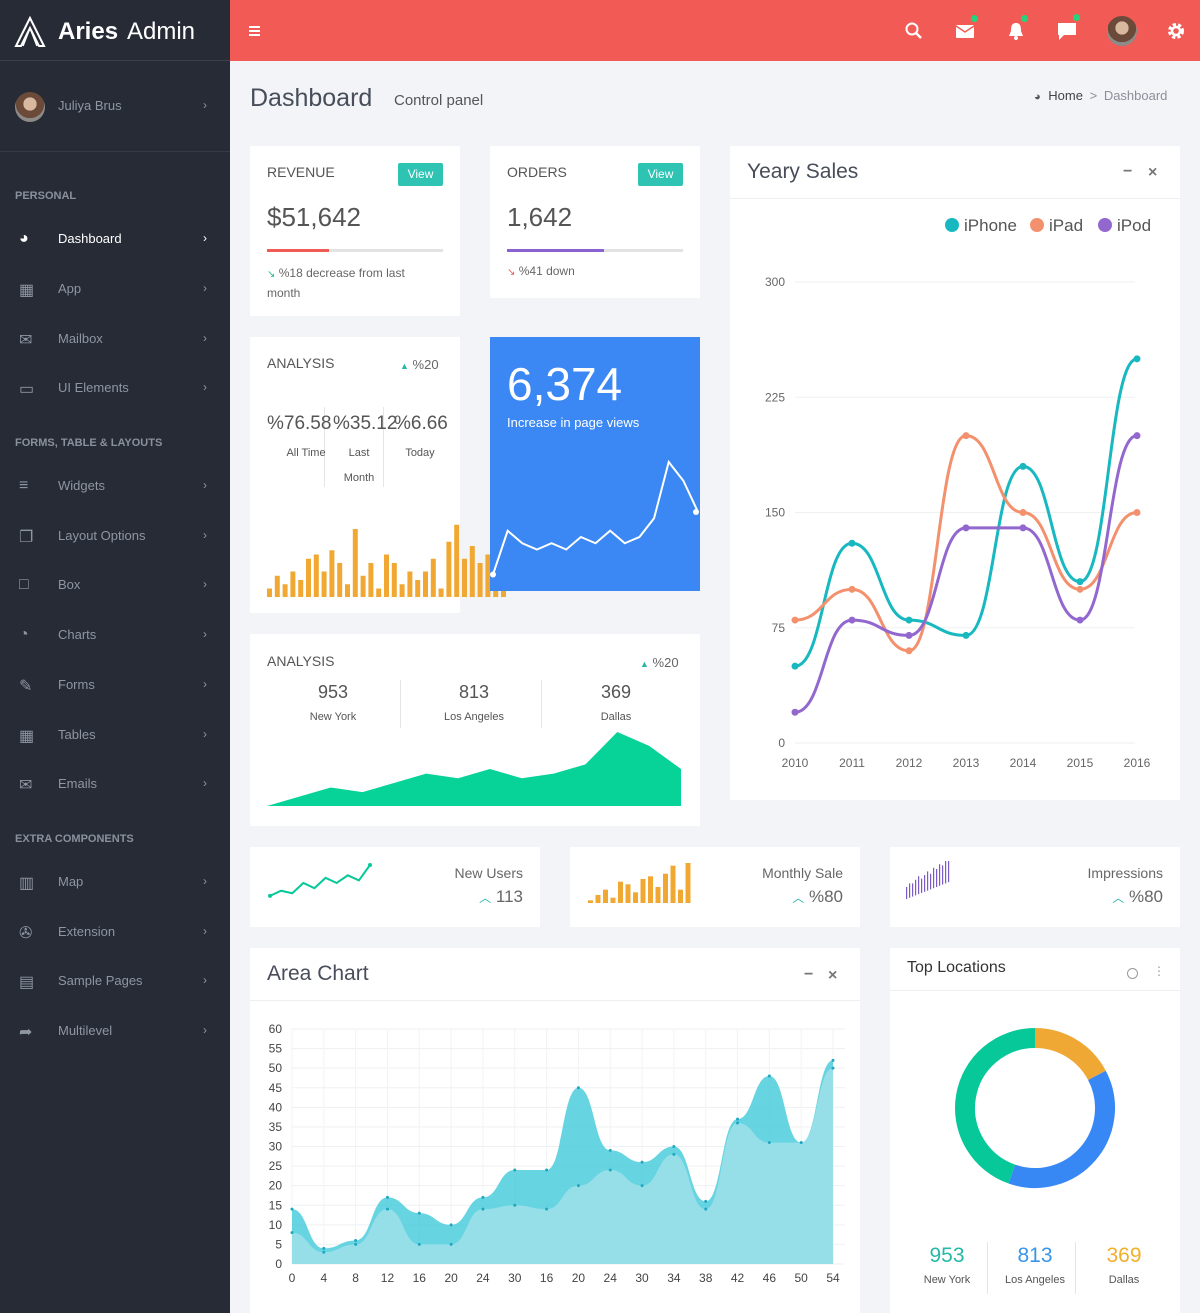 The image size is (1200, 1313). Describe the element at coordinates (115, 30) in the screenshot. I see `brand-logo: Aries Admin` at that location.